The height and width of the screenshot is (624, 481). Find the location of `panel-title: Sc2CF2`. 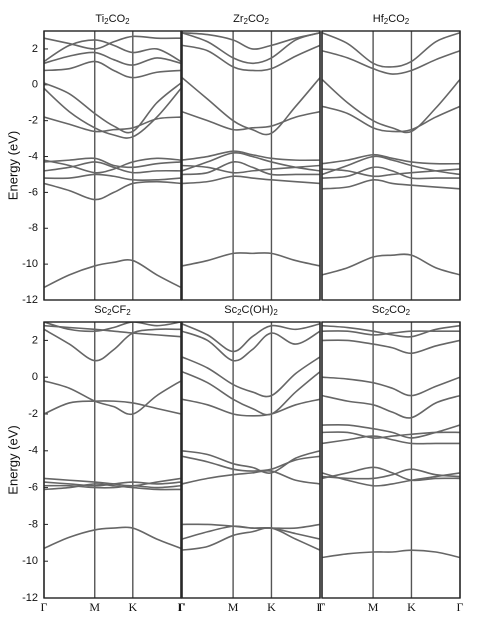

panel-title: Sc2CF2 is located at coordinates (112, 310).